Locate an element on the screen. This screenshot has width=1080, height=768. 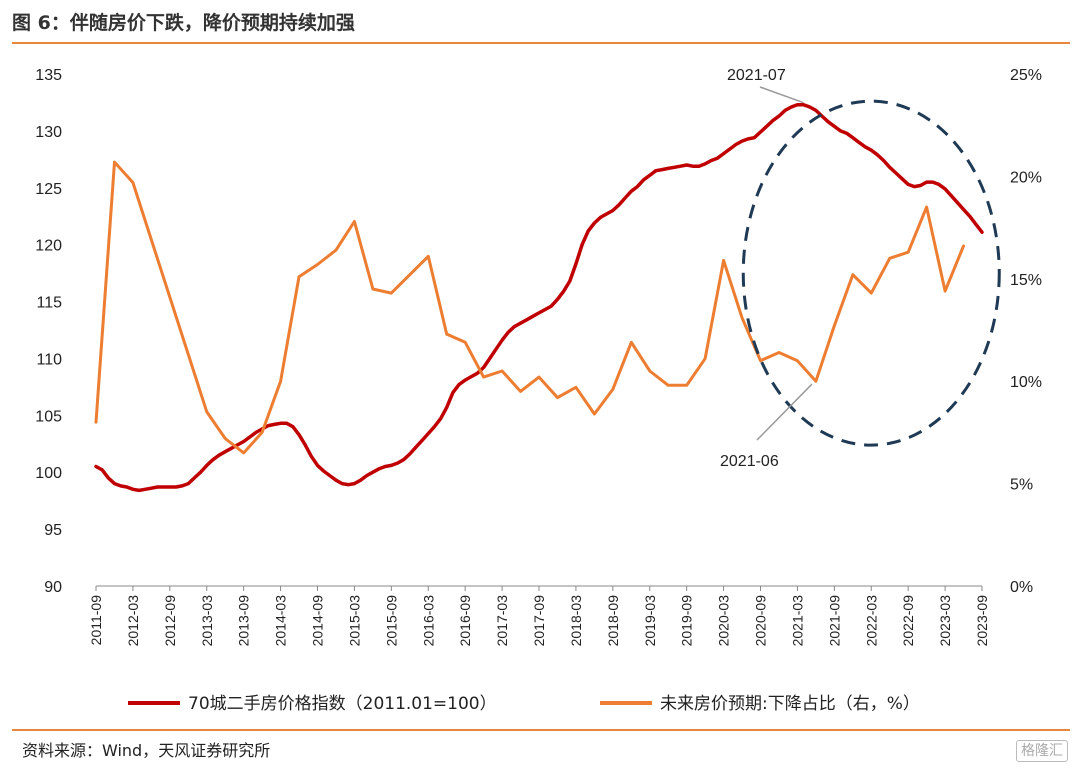
left-axis-tick-labels: 90 95 100 105 110 115 120 125 130 135 is located at coordinates (48, 331).